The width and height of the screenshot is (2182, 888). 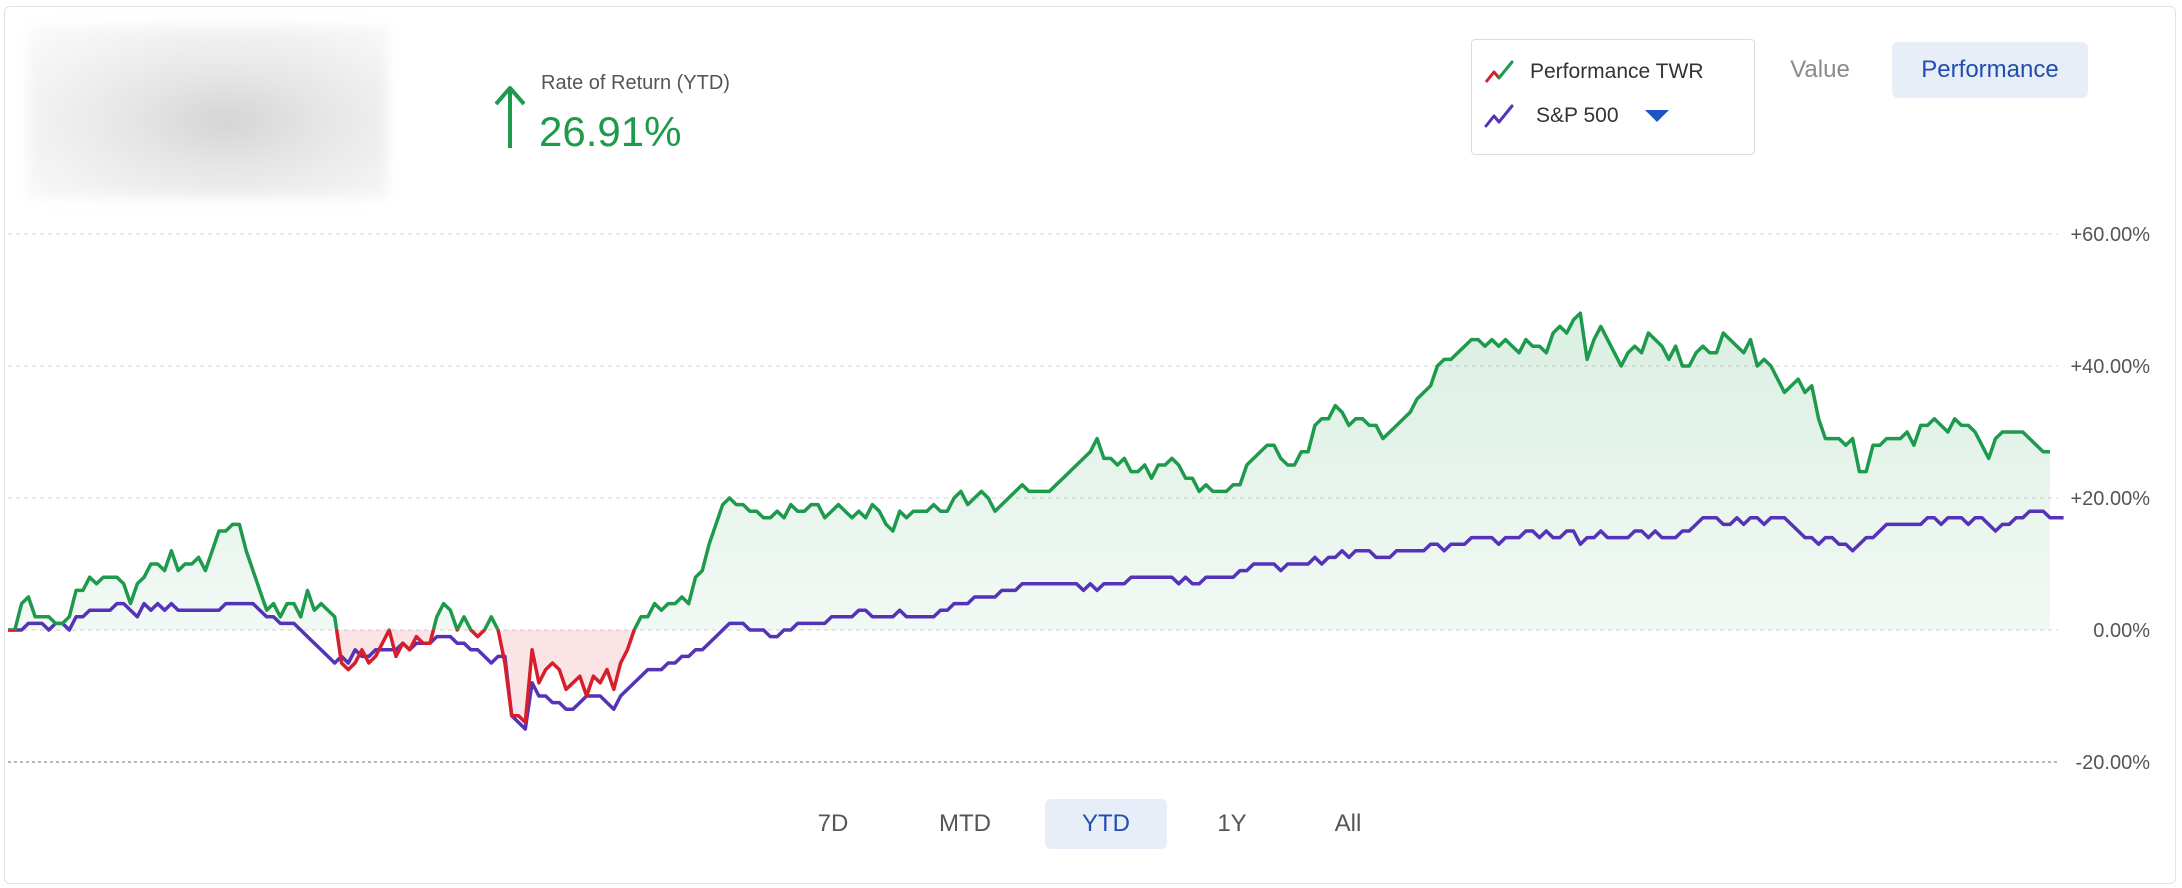 I want to click on rate-of-return-value: 26.91%, so click(x=610, y=131).